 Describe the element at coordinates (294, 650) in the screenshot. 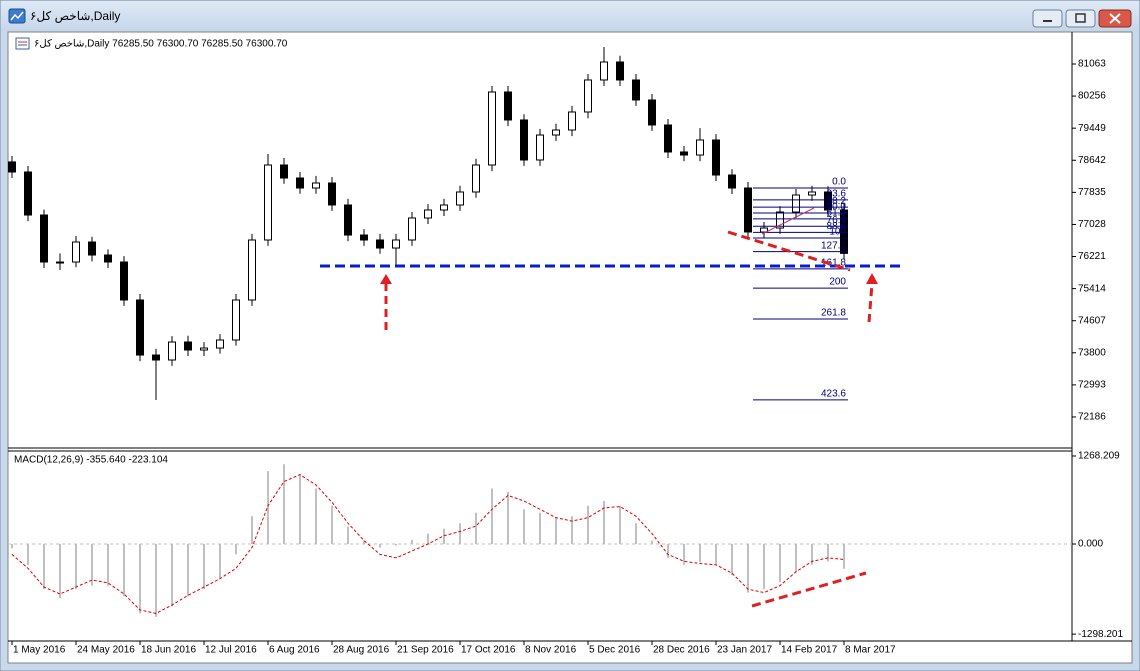

I see `x-tick-label: 6 Aug 2016` at that location.